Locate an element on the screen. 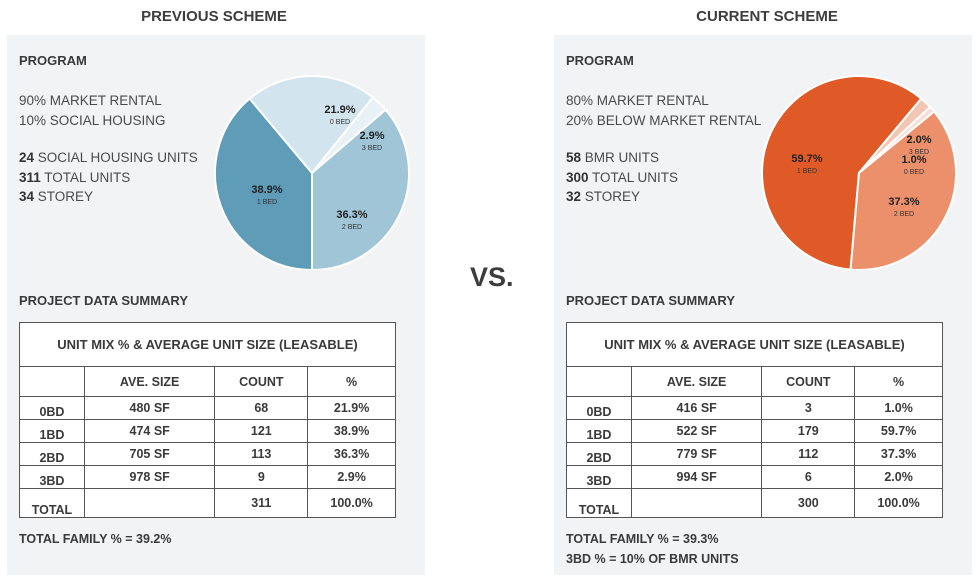 This screenshot has height=582, width=980. table-cell: 121 is located at coordinates (261, 431).